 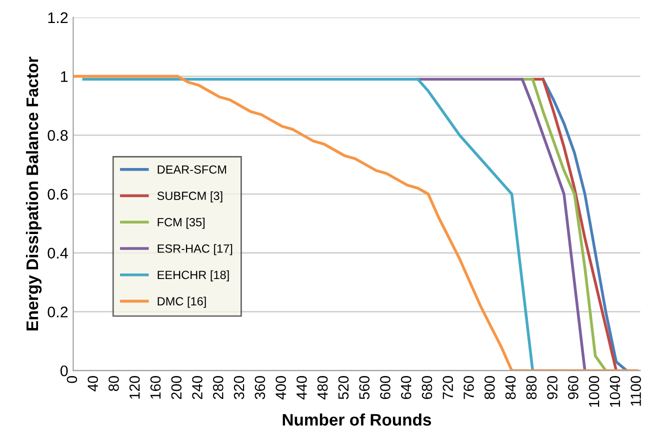 What do you see at coordinates (113, 384) in the screenshot?
I see `x-tick-label: 80` at bounding box center [113, 384].